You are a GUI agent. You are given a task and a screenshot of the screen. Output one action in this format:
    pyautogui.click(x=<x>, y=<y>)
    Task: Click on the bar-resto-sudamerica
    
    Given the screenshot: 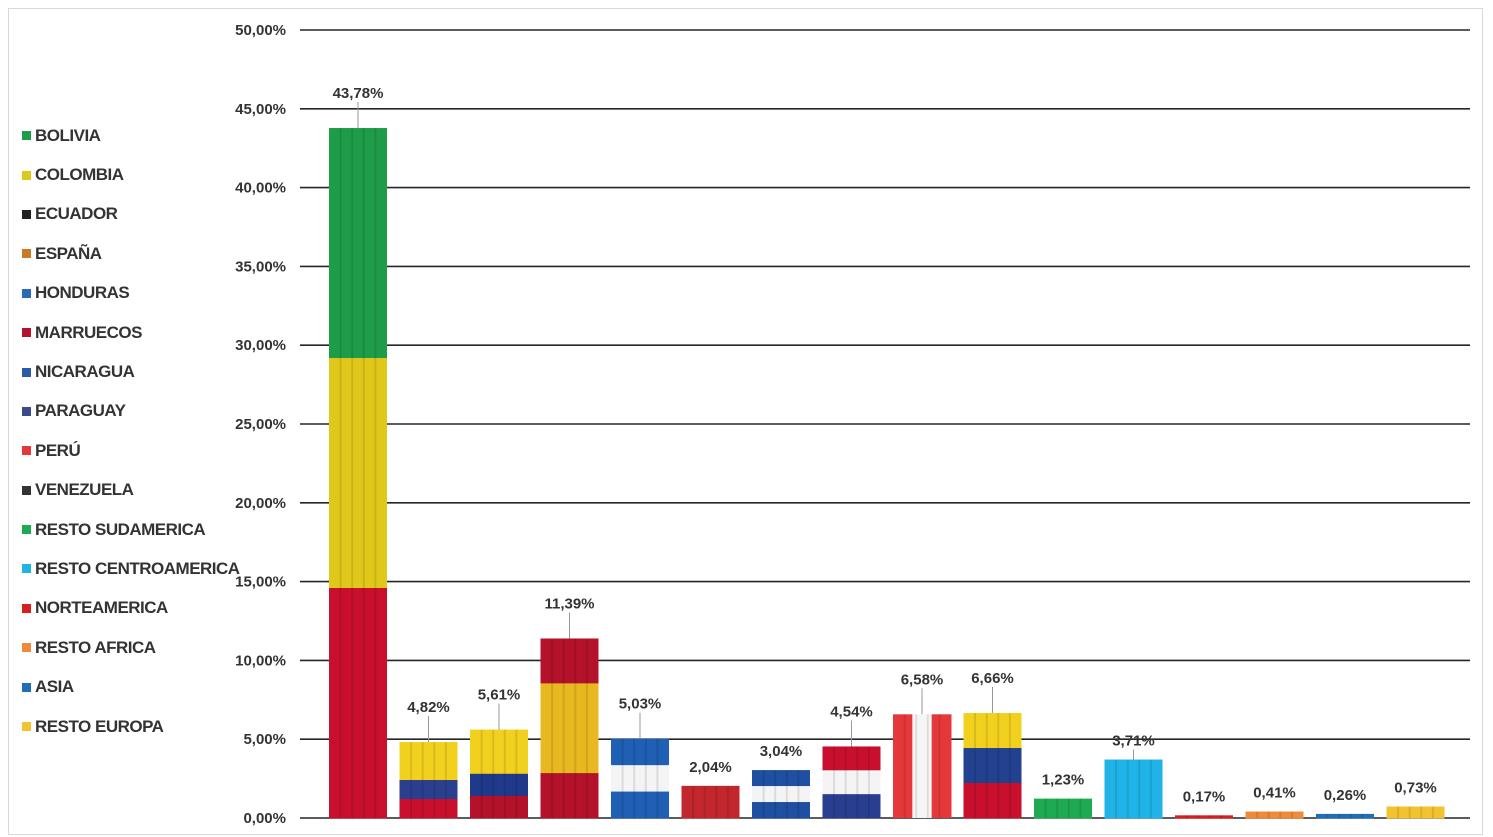 What is the action you would take?
    pyautogui.click(x=1063, y=808)
    